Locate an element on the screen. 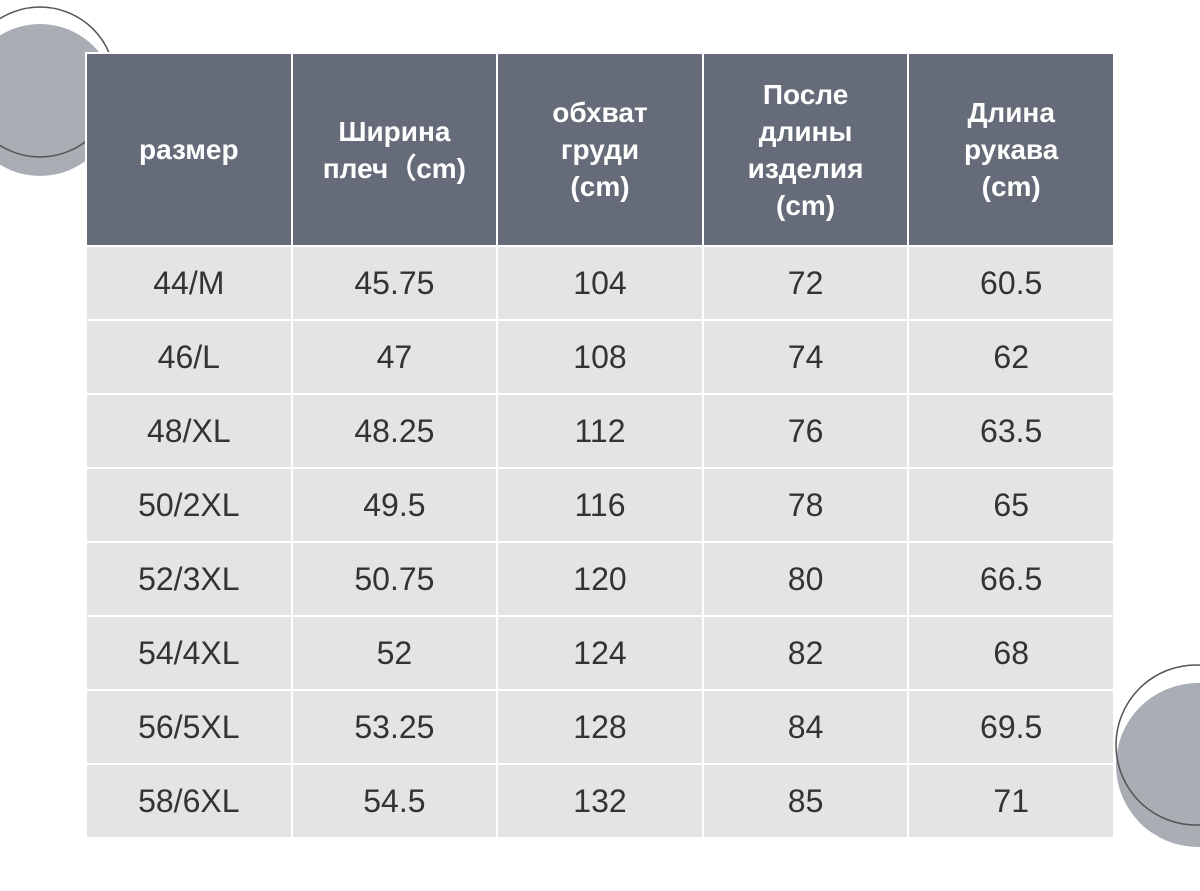  table-cell: 124 is located at coordinates (600, 653).